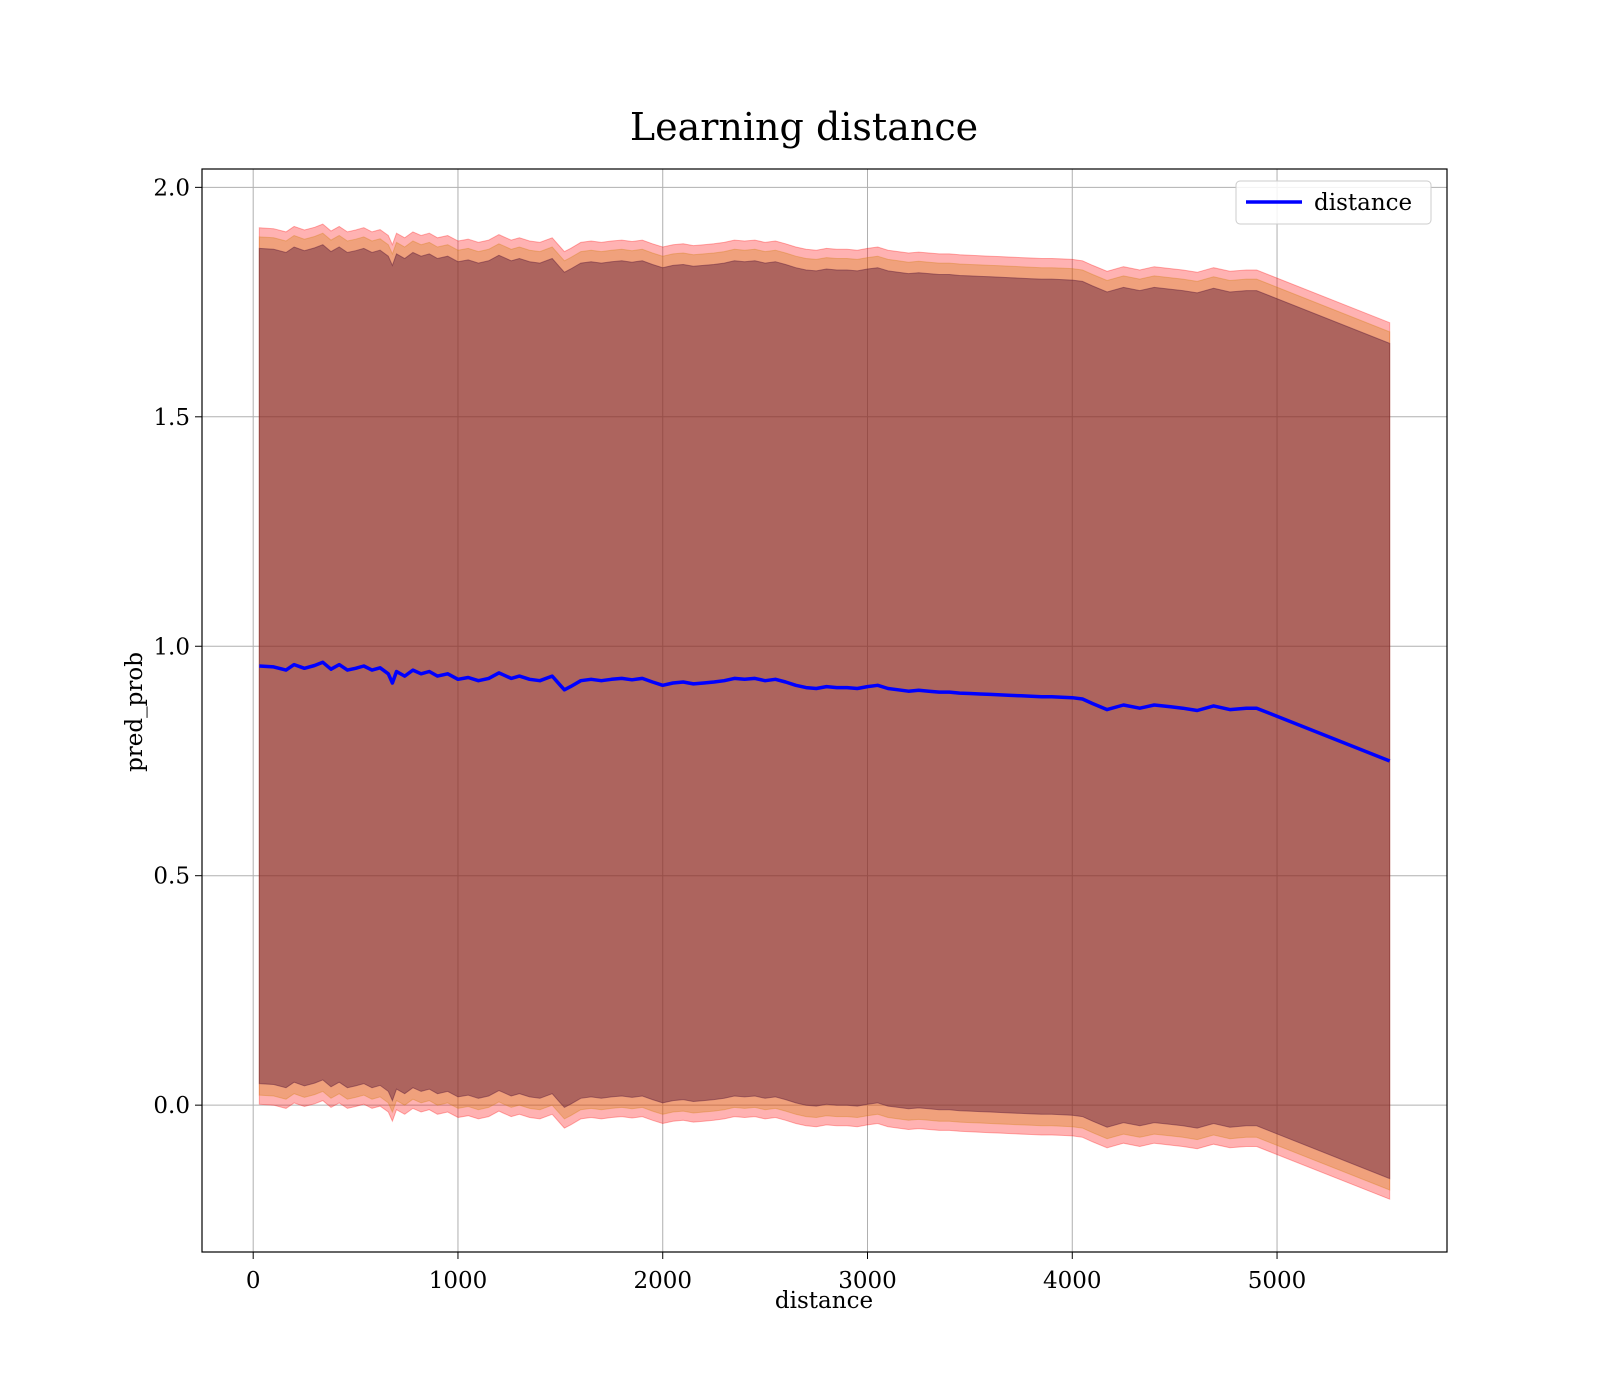 Image resolution: width=1600 pixels, height=1400 pixels. I want to click on legend: distance, so click(1333, 202).